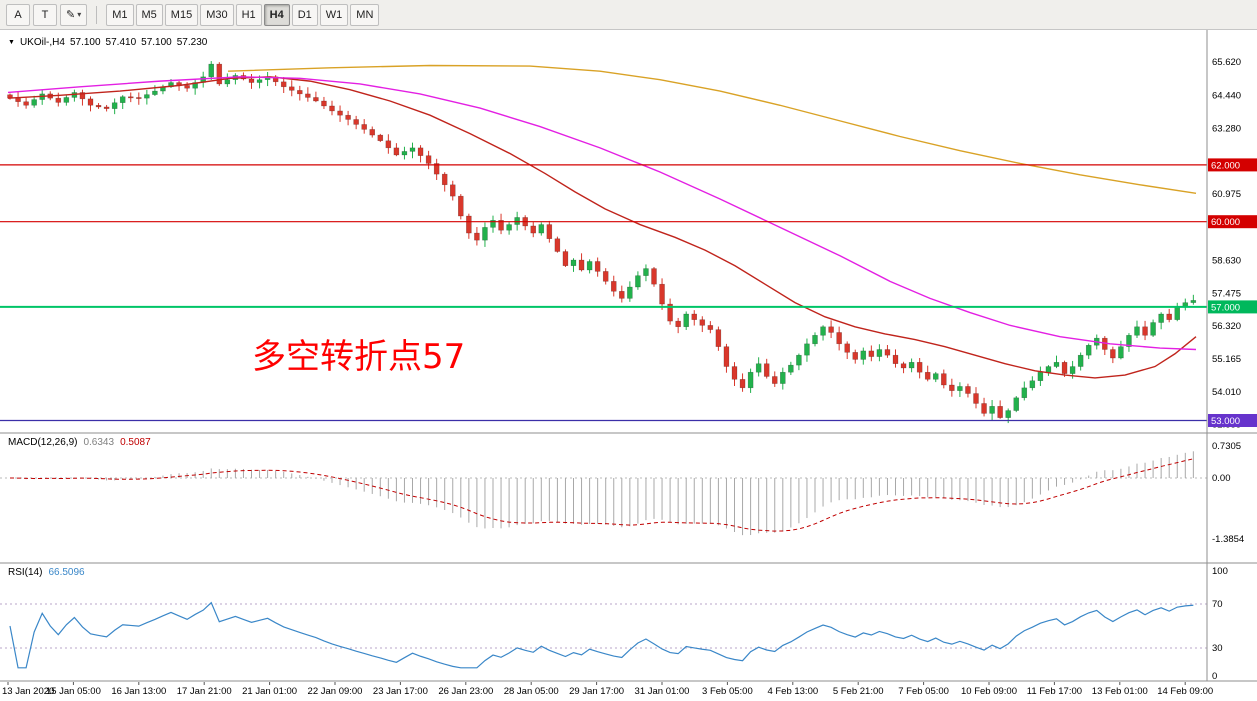 The image size is (1257, 701). What do you see at coordinates (120, 14) in the screenshot?
I see `timeframe-m1-button: M1` at bounding box center [120, 14].